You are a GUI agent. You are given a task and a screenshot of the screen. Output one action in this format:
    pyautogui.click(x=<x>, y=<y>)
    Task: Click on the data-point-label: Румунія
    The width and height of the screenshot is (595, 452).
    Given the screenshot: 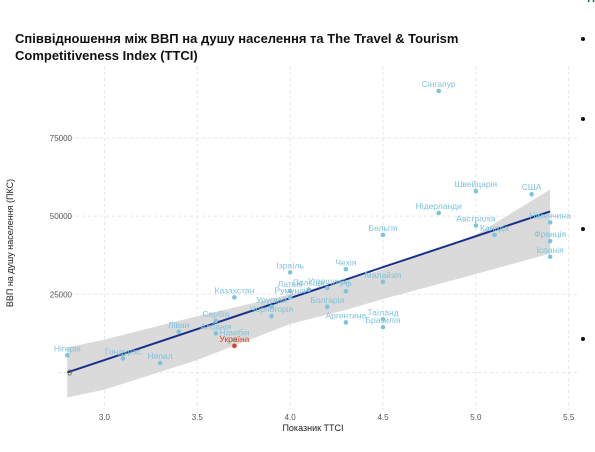 What is the action you would take?
    pyautogui.click(x=291, y=290)
    